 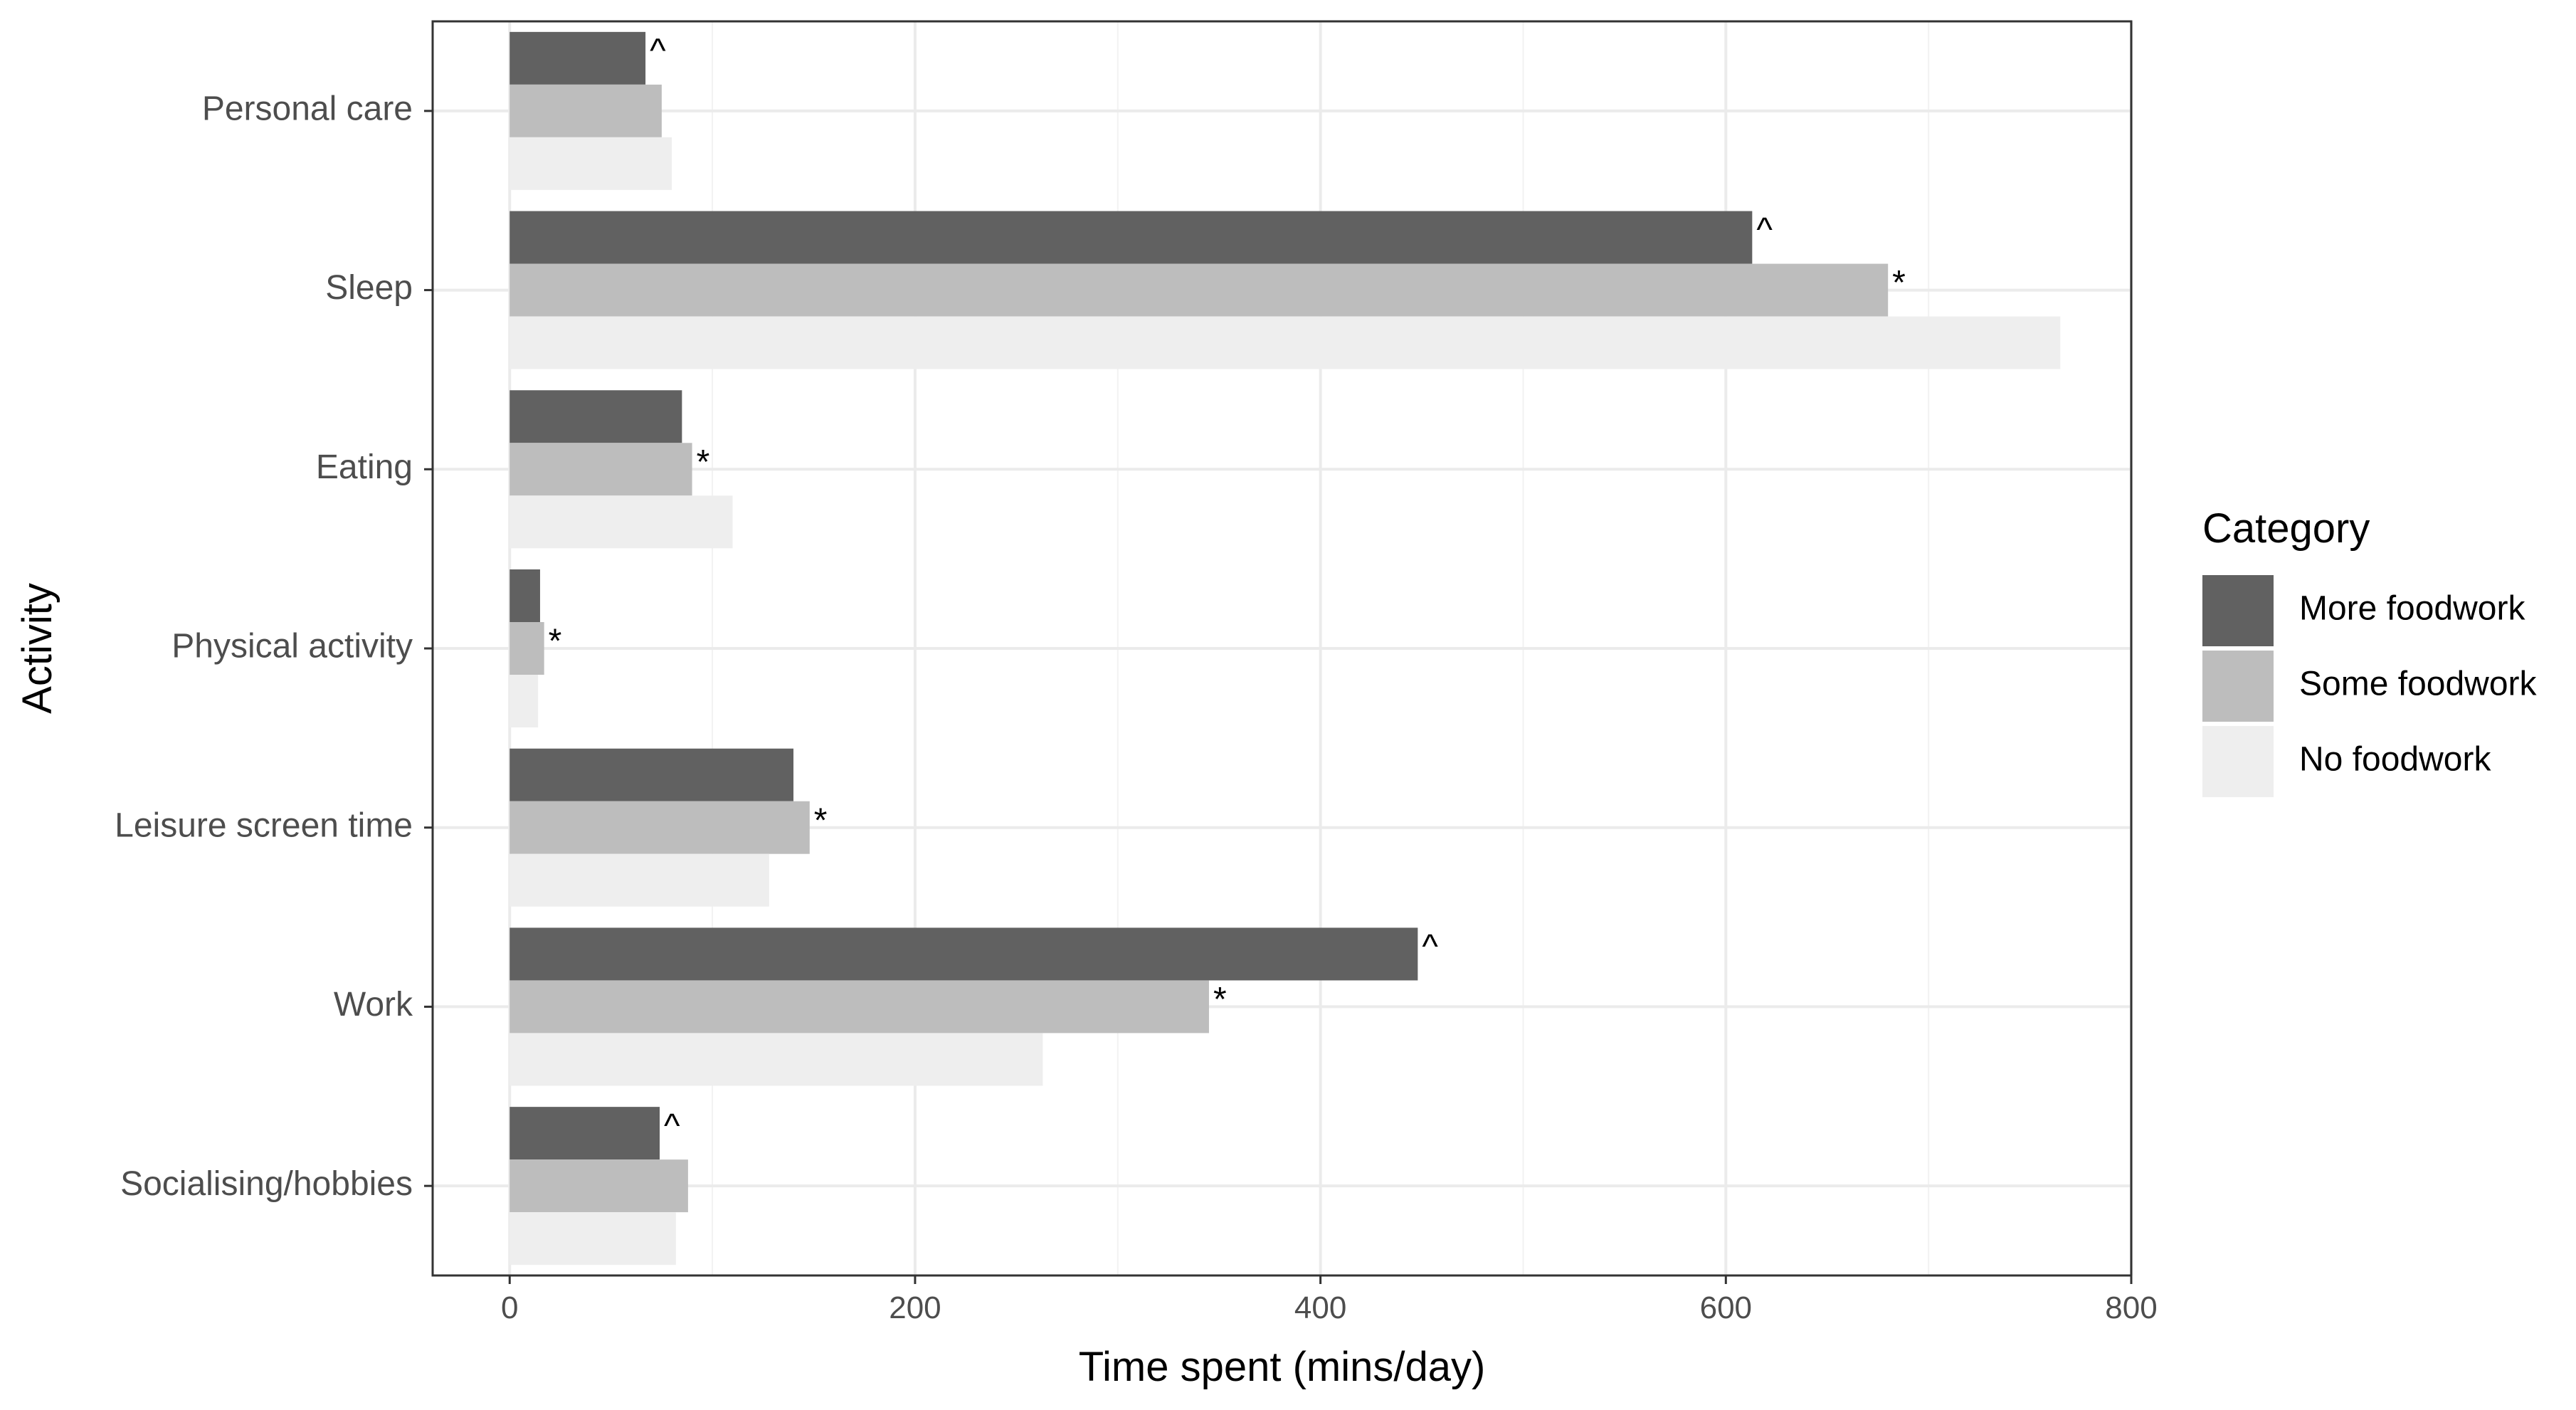 What do you see at coordinates (264, 825) in the screenshot?
I see `category-label: Leisure screen time` at bounding box center [264, 825].